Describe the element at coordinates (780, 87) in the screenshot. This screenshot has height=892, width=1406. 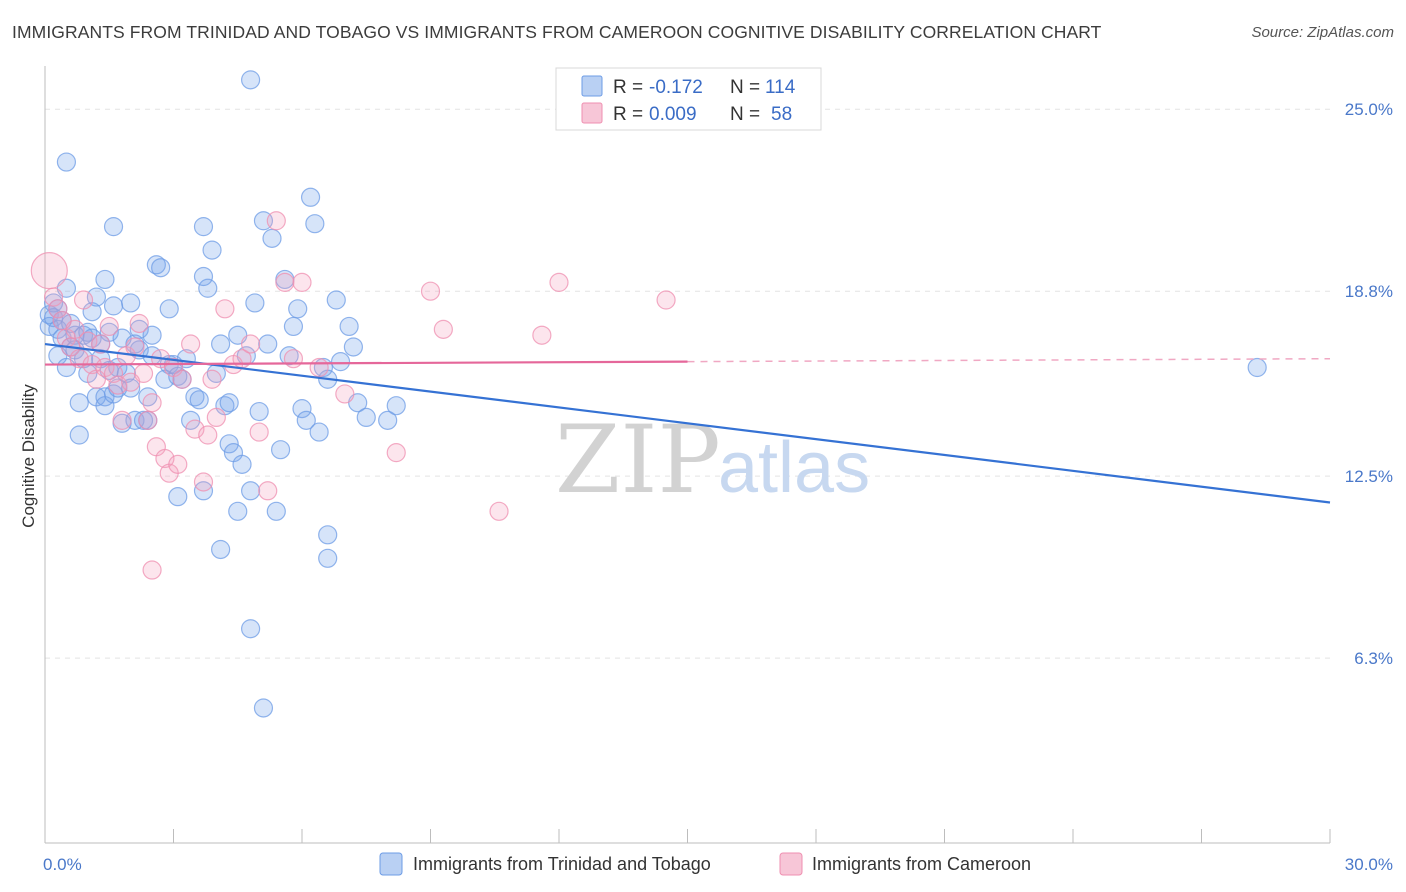
I see `legend-n-value-1: 114` at that location.